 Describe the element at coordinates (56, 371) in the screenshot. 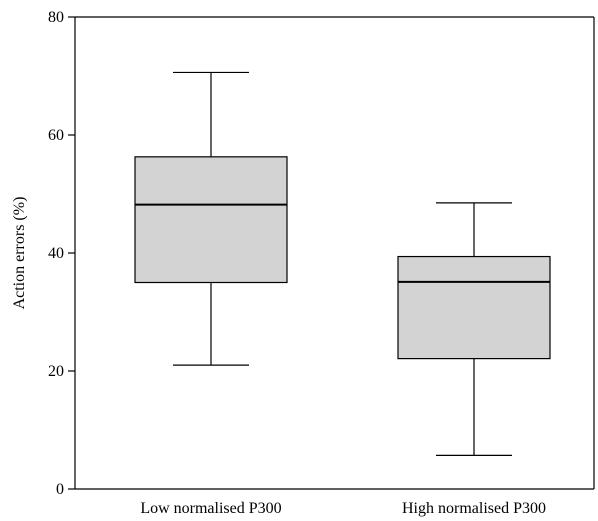

I see `y-tick-label: 20` at that location.